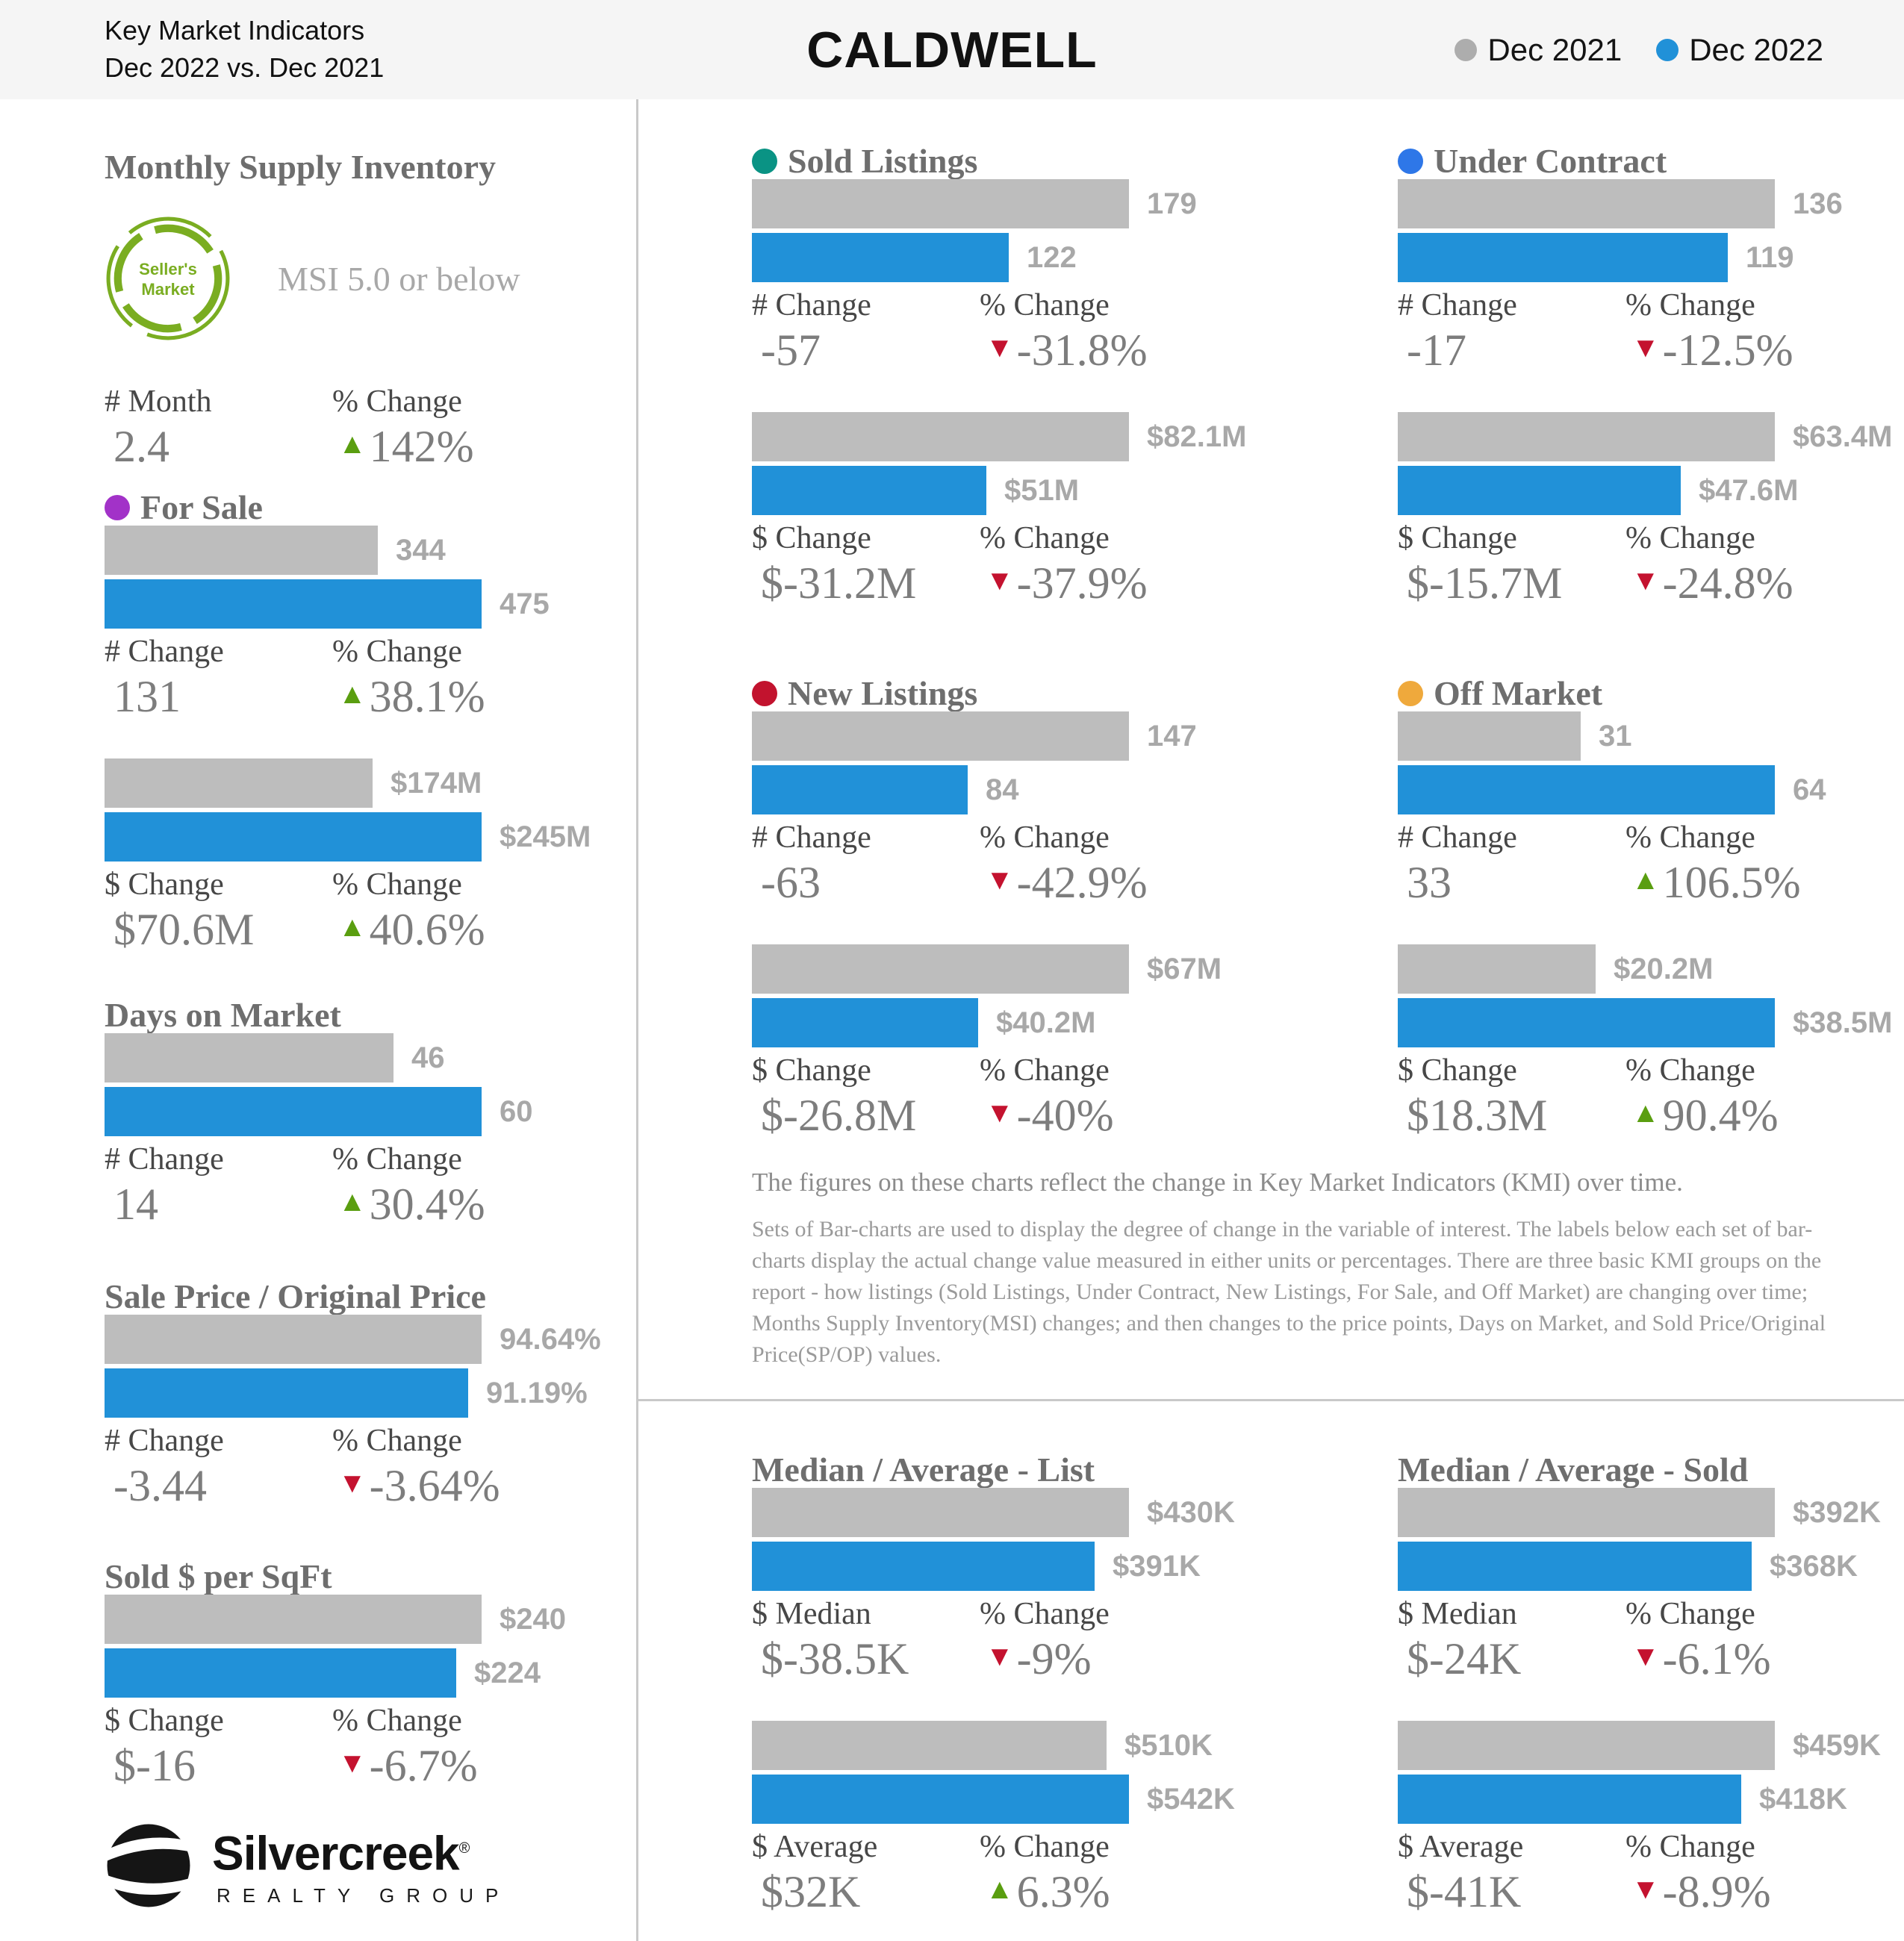 The image size is (1904, 1941). I want to click on horizontal-divider, so click(1271, 1400).